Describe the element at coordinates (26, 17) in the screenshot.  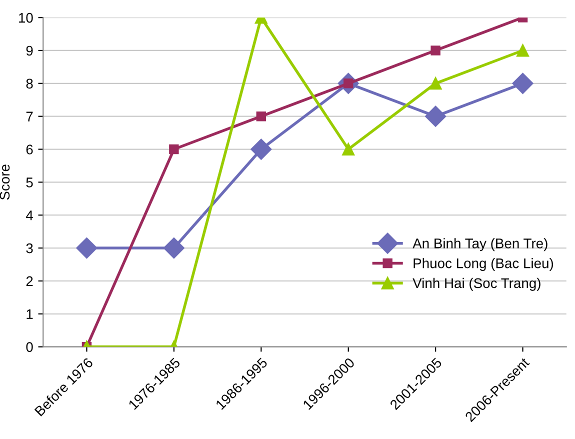
I see `y-tick-label: 10` at that location.